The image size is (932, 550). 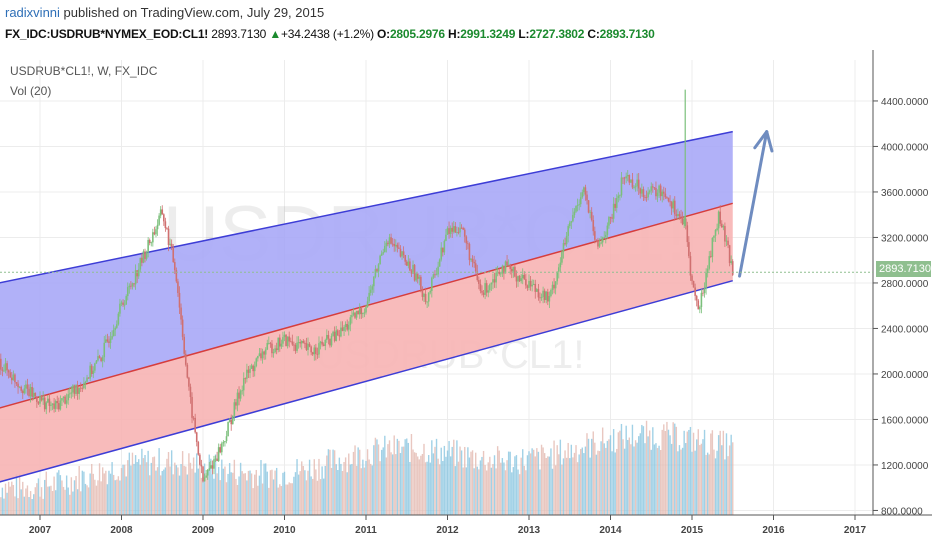 I want to click on y-tick-label: 1600.0000, so click(x=905, y=420).